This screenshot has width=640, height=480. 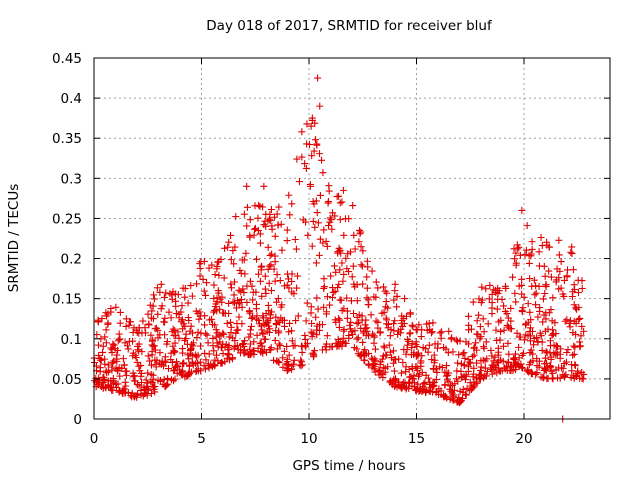 What do you see at coordinates (14, 238) in the screenshot?
I see `y-axis-label: SRMTID / TECUs` at bounding box center [14, 238].